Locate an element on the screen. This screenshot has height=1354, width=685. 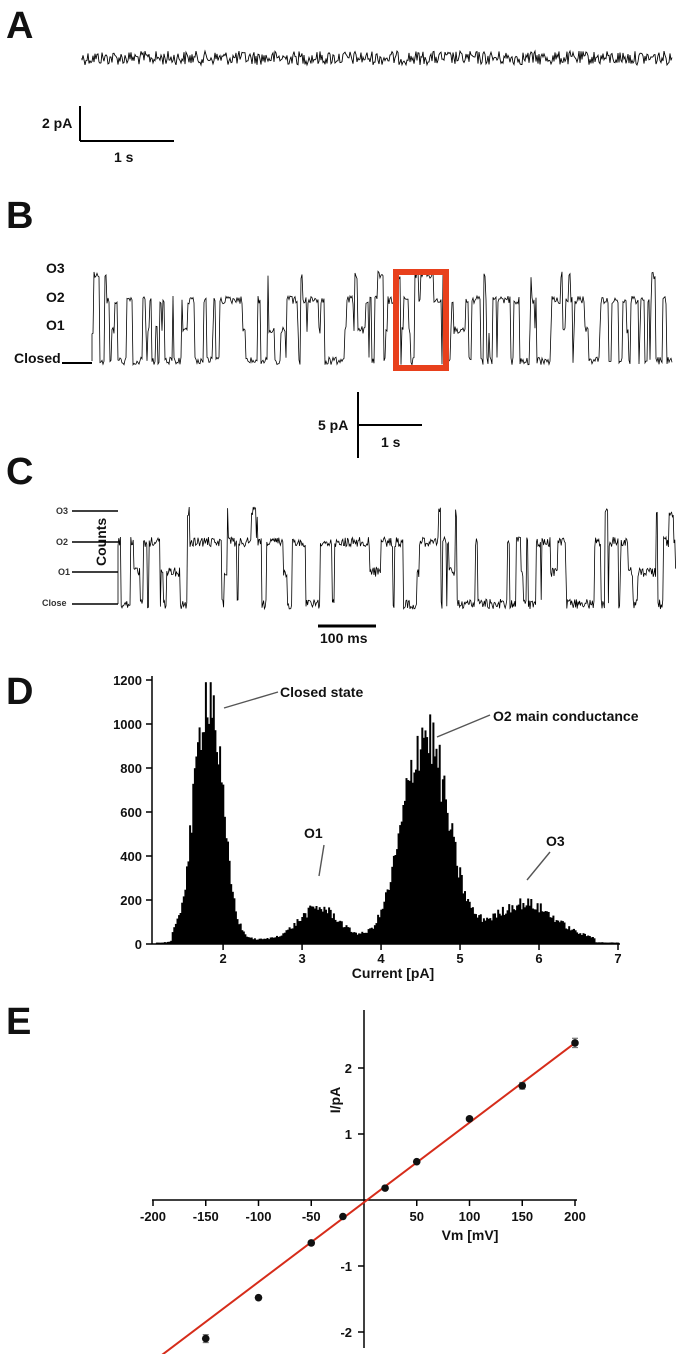
scalebar-a-y-label: 2 pA is located at coordinates (57, 123).